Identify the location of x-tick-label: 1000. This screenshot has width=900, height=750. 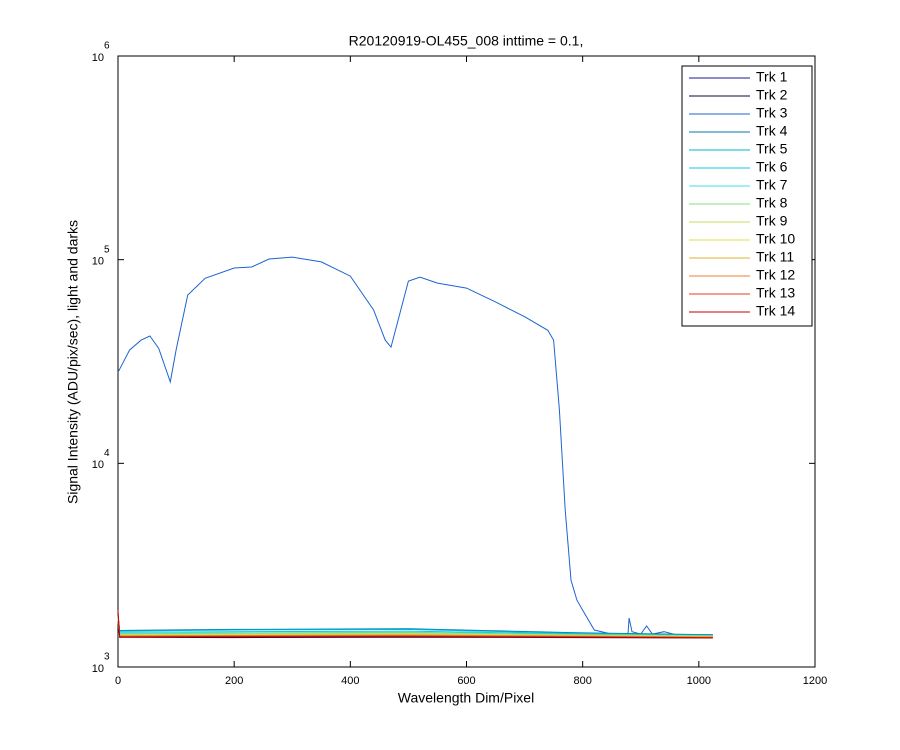
(699, 681).